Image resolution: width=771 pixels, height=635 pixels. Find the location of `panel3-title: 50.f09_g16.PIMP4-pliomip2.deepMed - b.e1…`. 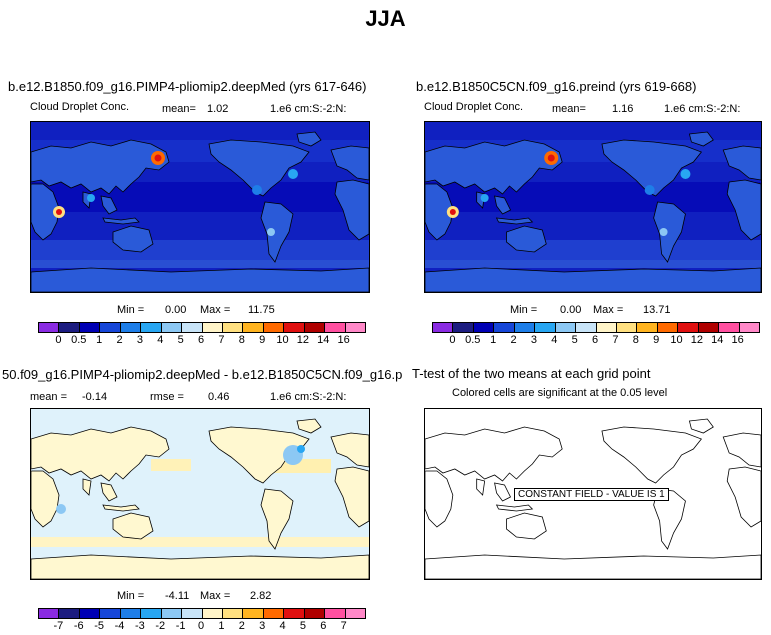

panel3-title: 50.f09_g16.PIMP4-pliomip2.deepMed - b.e1… is located at coordinates (202, 374).